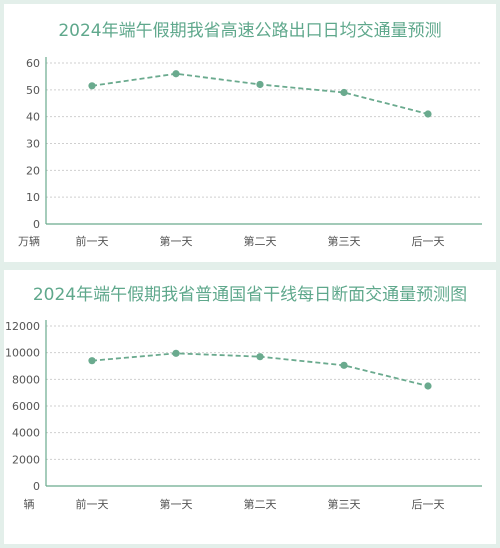 The width and height of the screenshot is (500, 548). What do you see at coordinates (176, 241) in the screenshot?
I see `highway-x-tick-label: 第一天` at bounding box center [176, 241].